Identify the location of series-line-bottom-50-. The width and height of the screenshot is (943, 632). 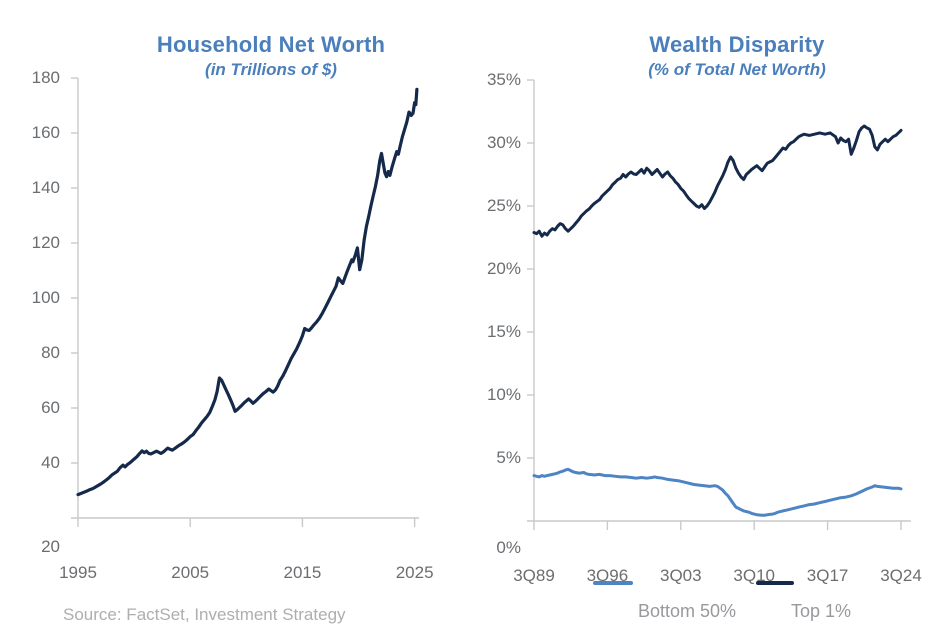
(717, 492).